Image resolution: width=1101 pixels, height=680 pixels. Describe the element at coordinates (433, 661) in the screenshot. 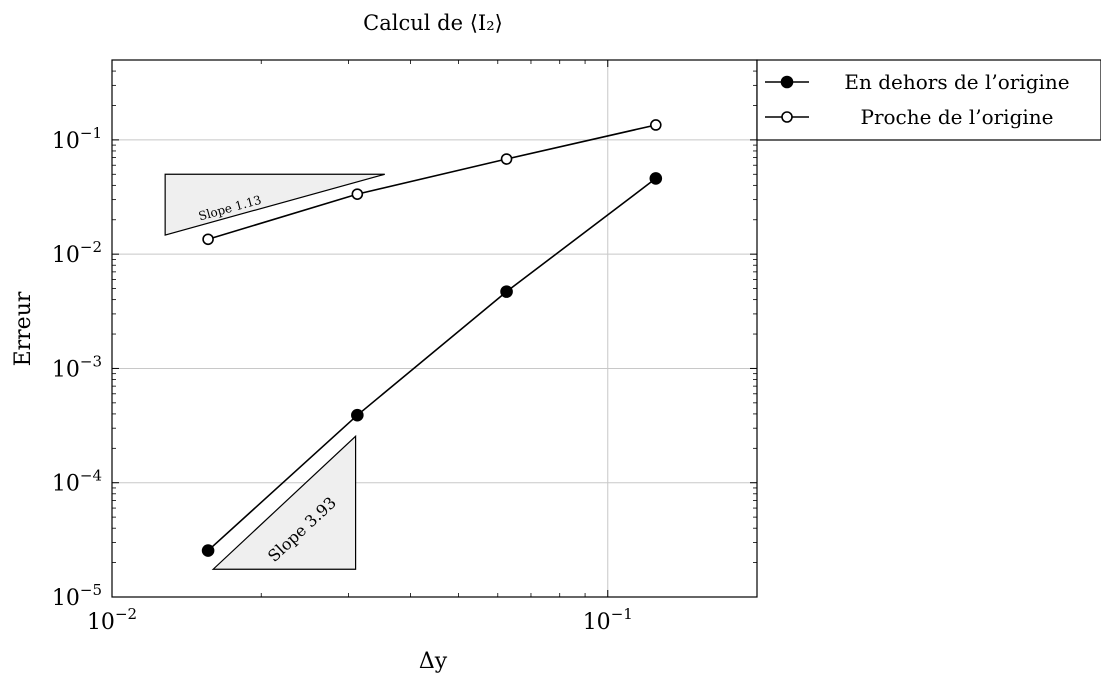

I see `x-axis-label: Δy` at that location.